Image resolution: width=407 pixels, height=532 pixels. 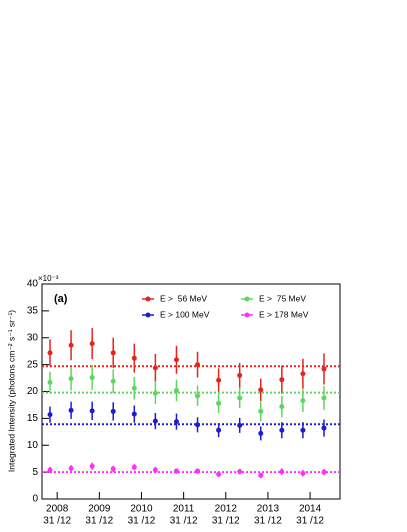 What do you see at coordinates (61, 299) in the screenshot?
I see `panel-label: (a)` at bounding box center [61, 299].